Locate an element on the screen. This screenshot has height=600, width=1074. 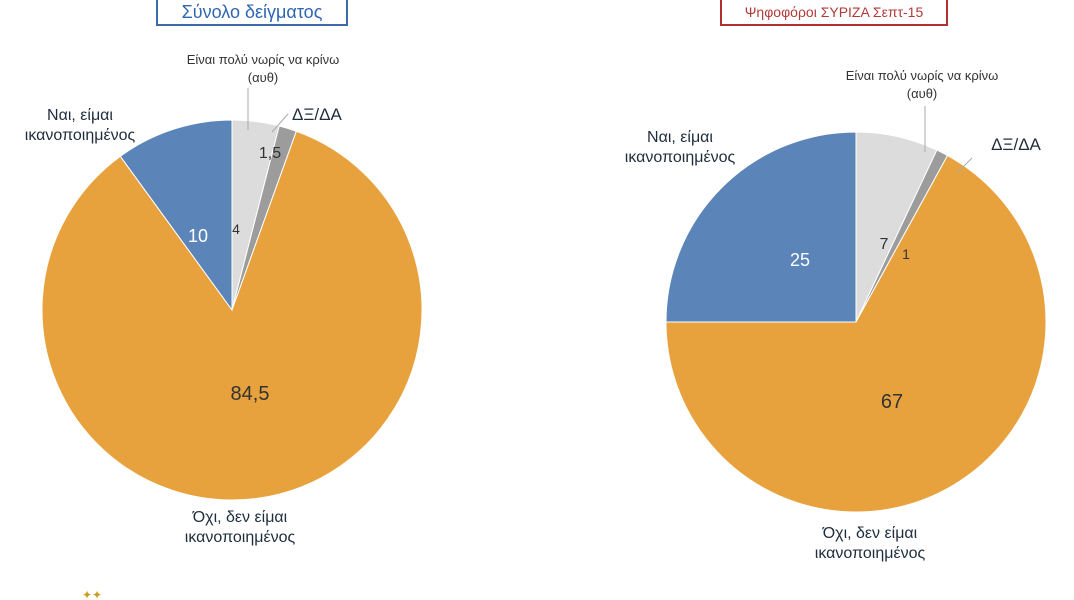
logo-fragment-icon: ✦✦ is located at coordinates (92, 594).